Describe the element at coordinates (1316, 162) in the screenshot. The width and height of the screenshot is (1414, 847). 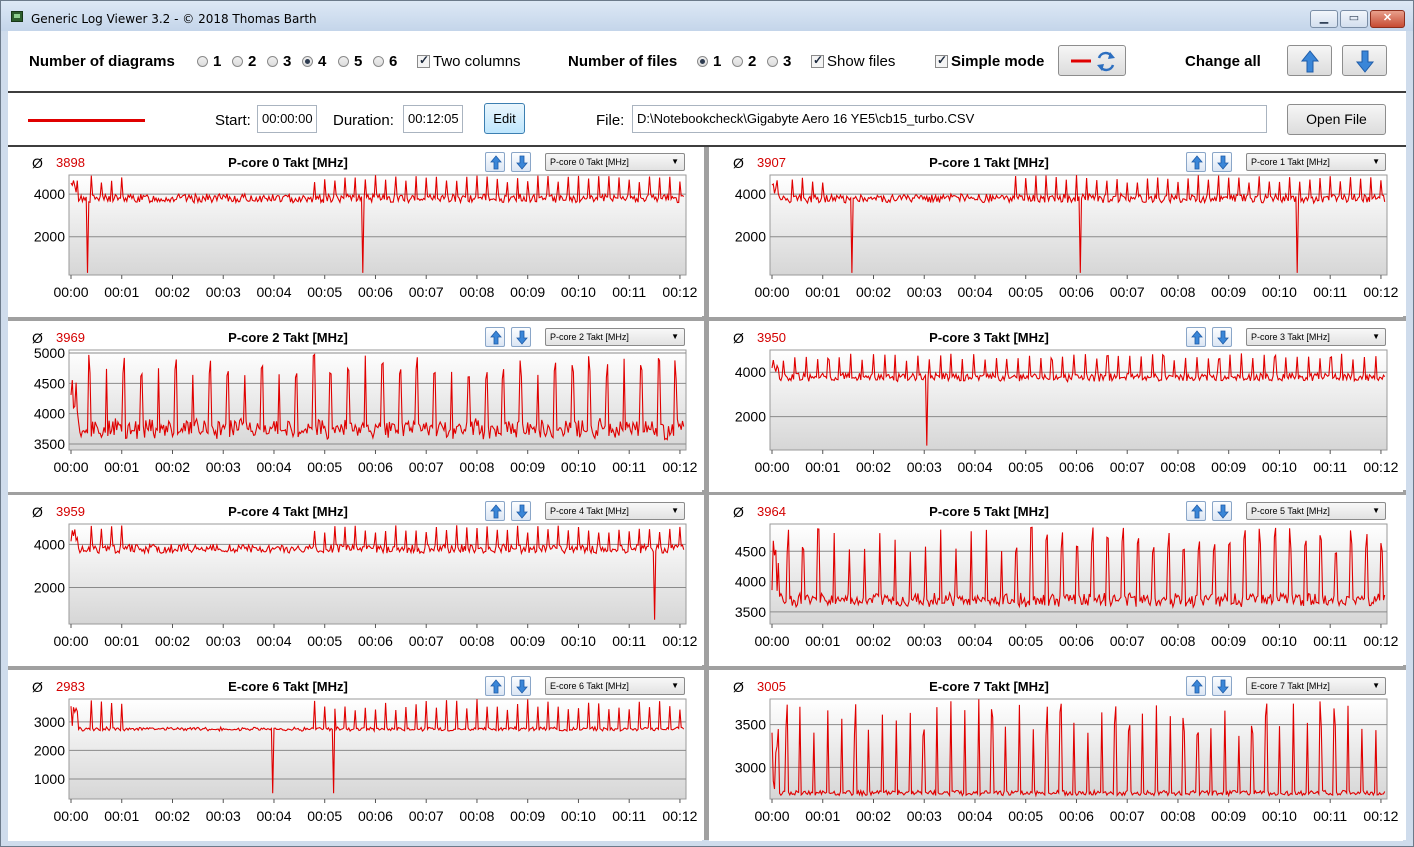
I see `series-select: P-core 1 Takt [MHz] ▼` at that location.